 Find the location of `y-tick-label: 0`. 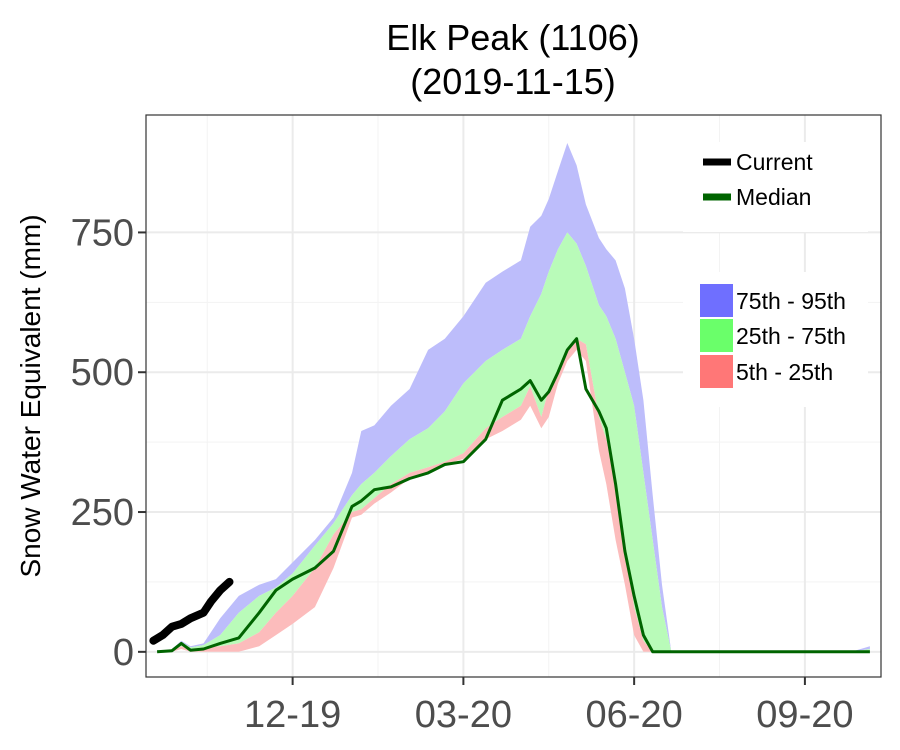

y-tick-label: 0 is located at coordinates (123, 653).